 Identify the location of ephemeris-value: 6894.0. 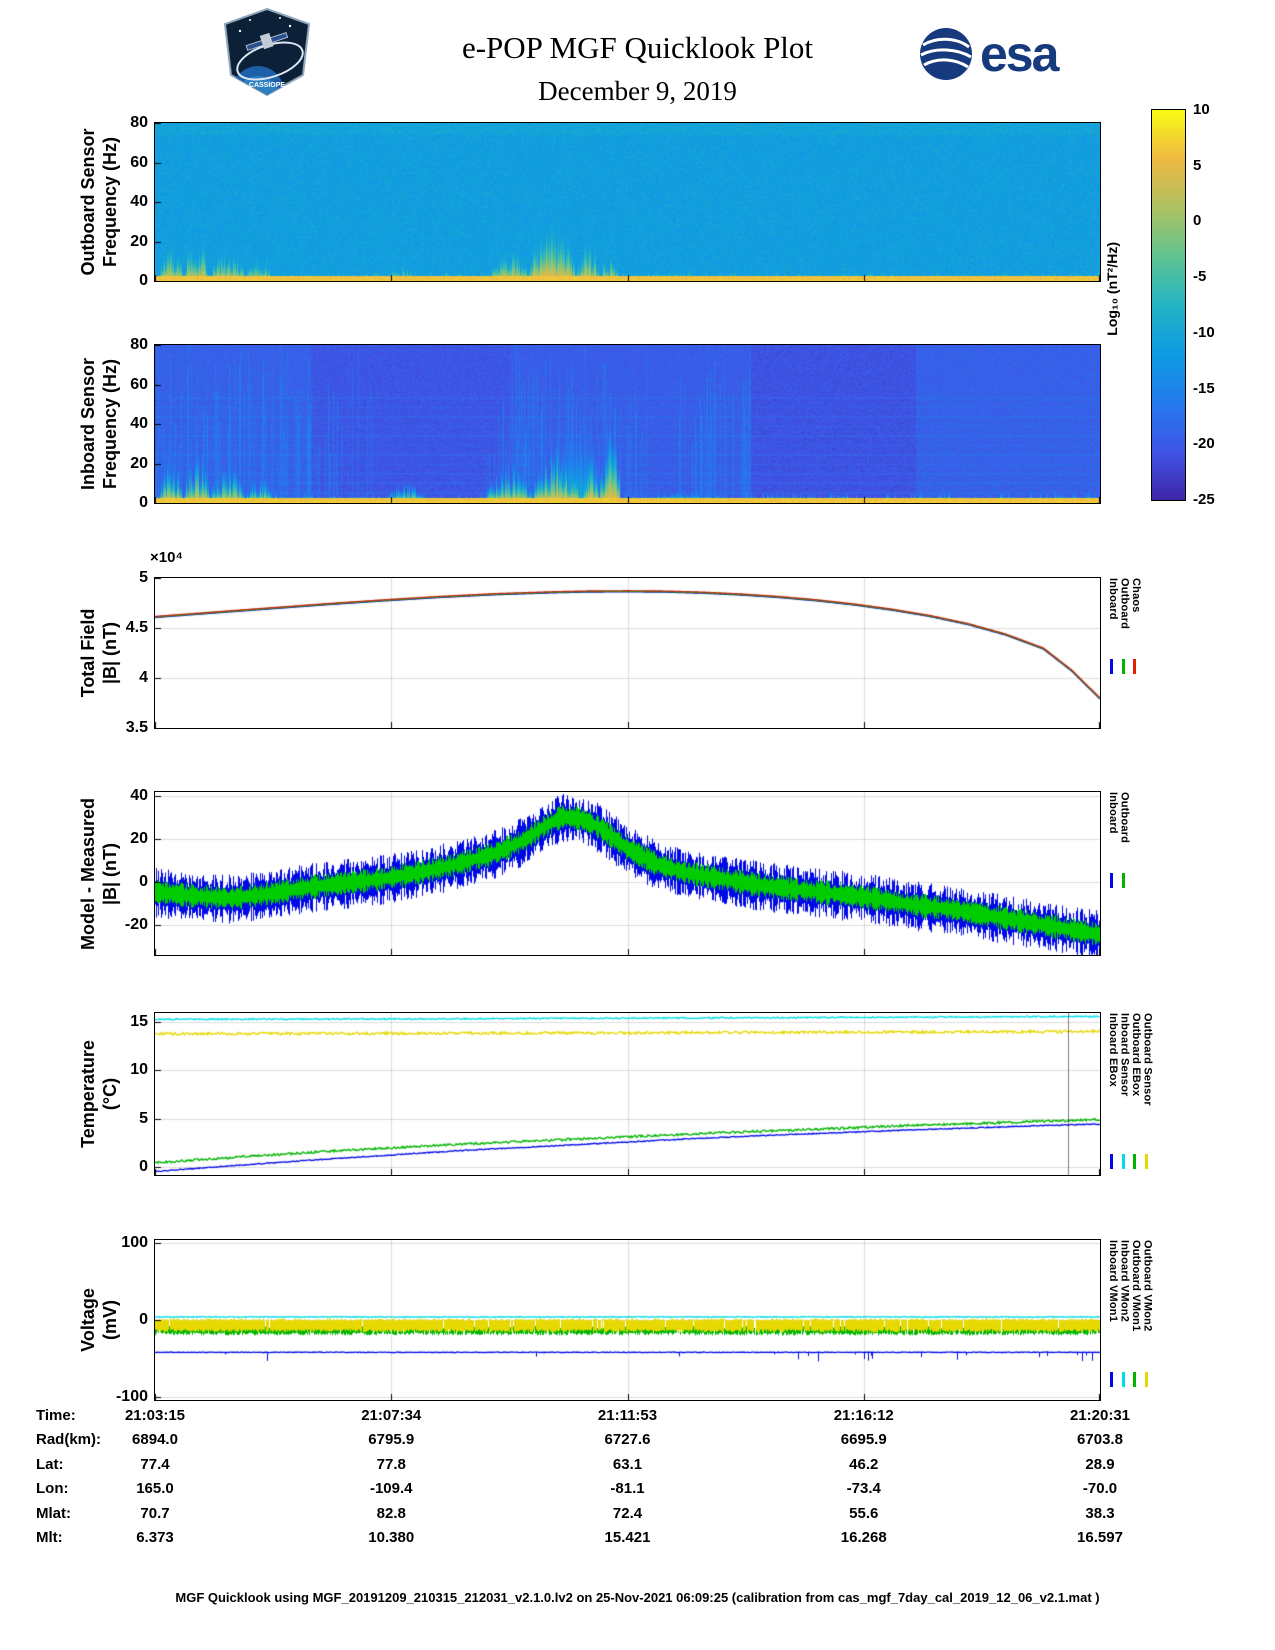
(155, 1439).